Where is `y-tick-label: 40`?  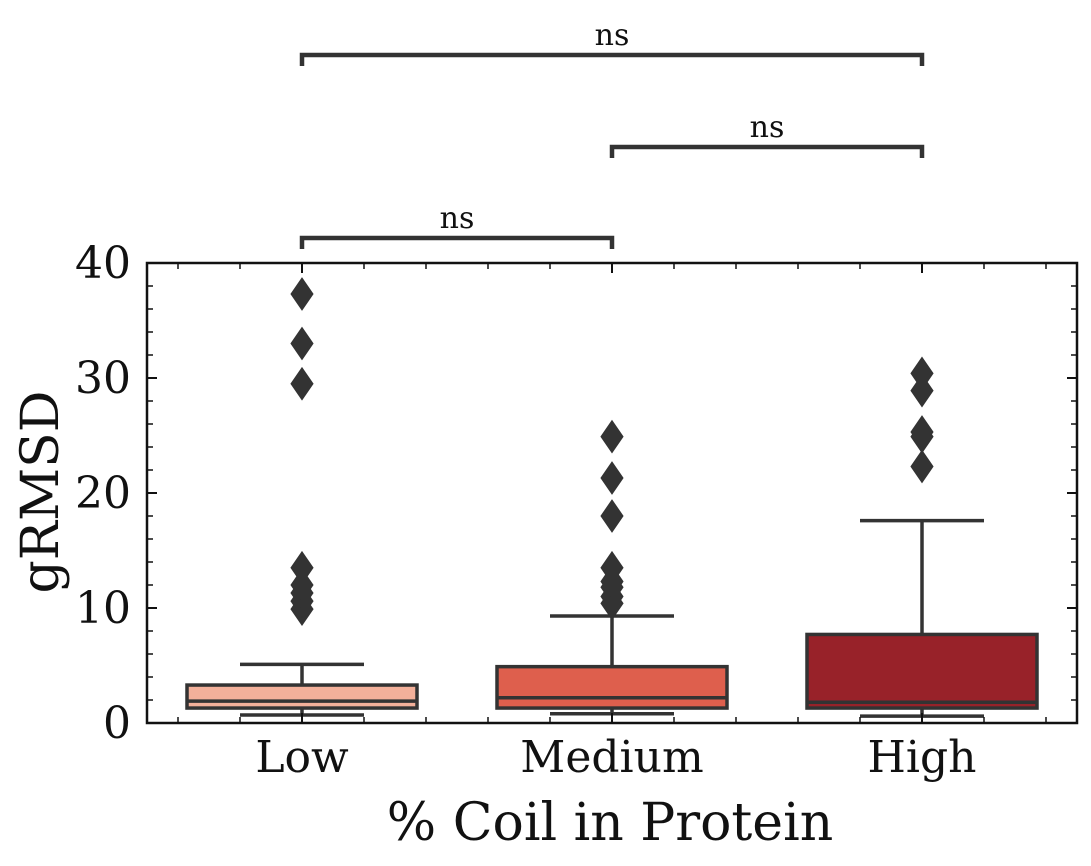 y-tick-label: 40 is located at coordinates (103, 263).